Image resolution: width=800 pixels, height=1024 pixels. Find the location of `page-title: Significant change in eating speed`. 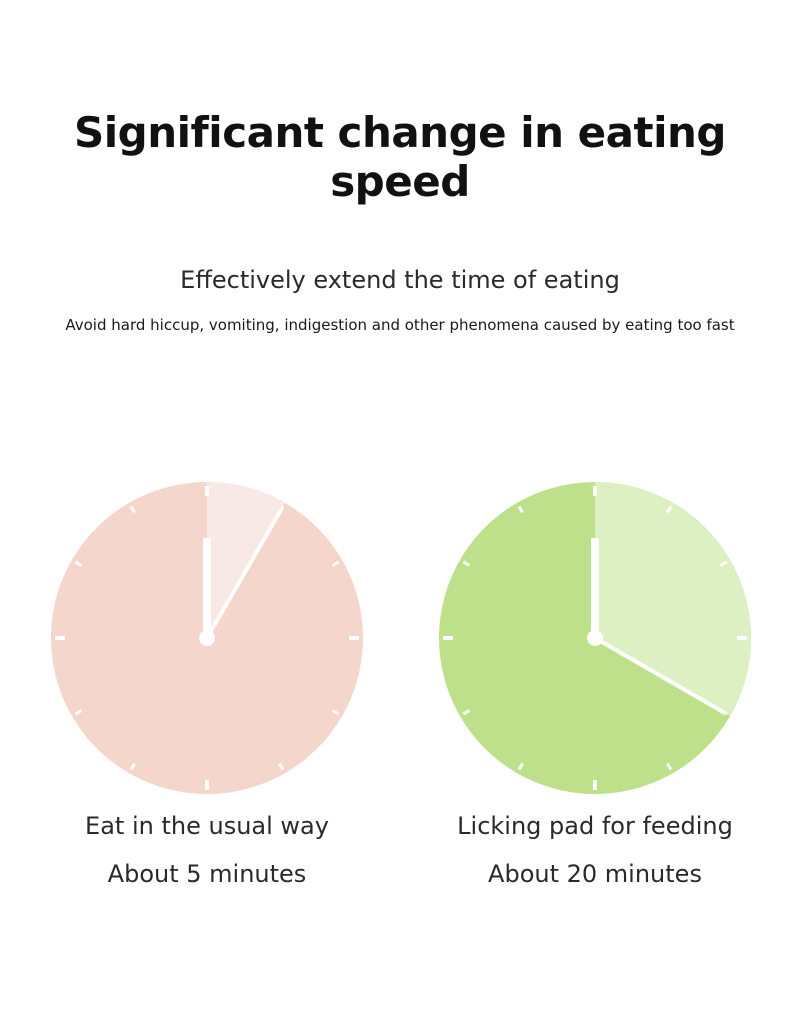

page-title: Significant change in eating speed is located at coordinates (400, 157).